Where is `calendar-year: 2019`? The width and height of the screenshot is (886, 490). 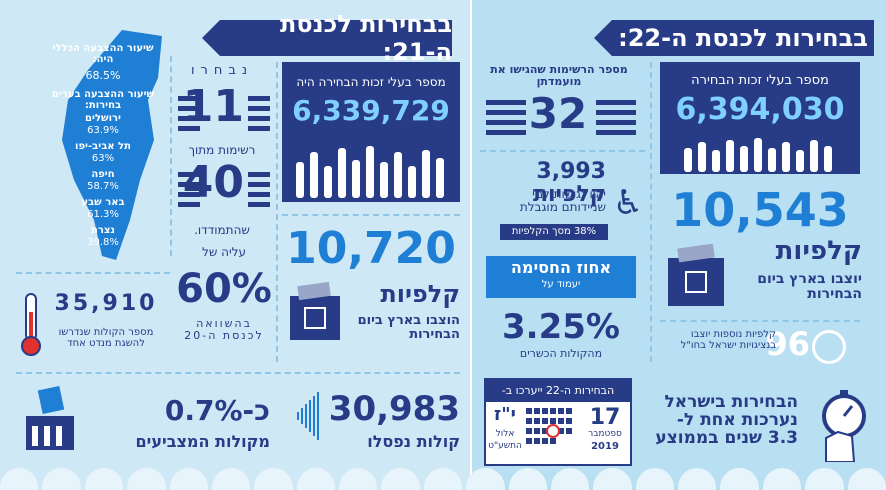
calendar-year: 2019 is located at coordinates (605, 446).